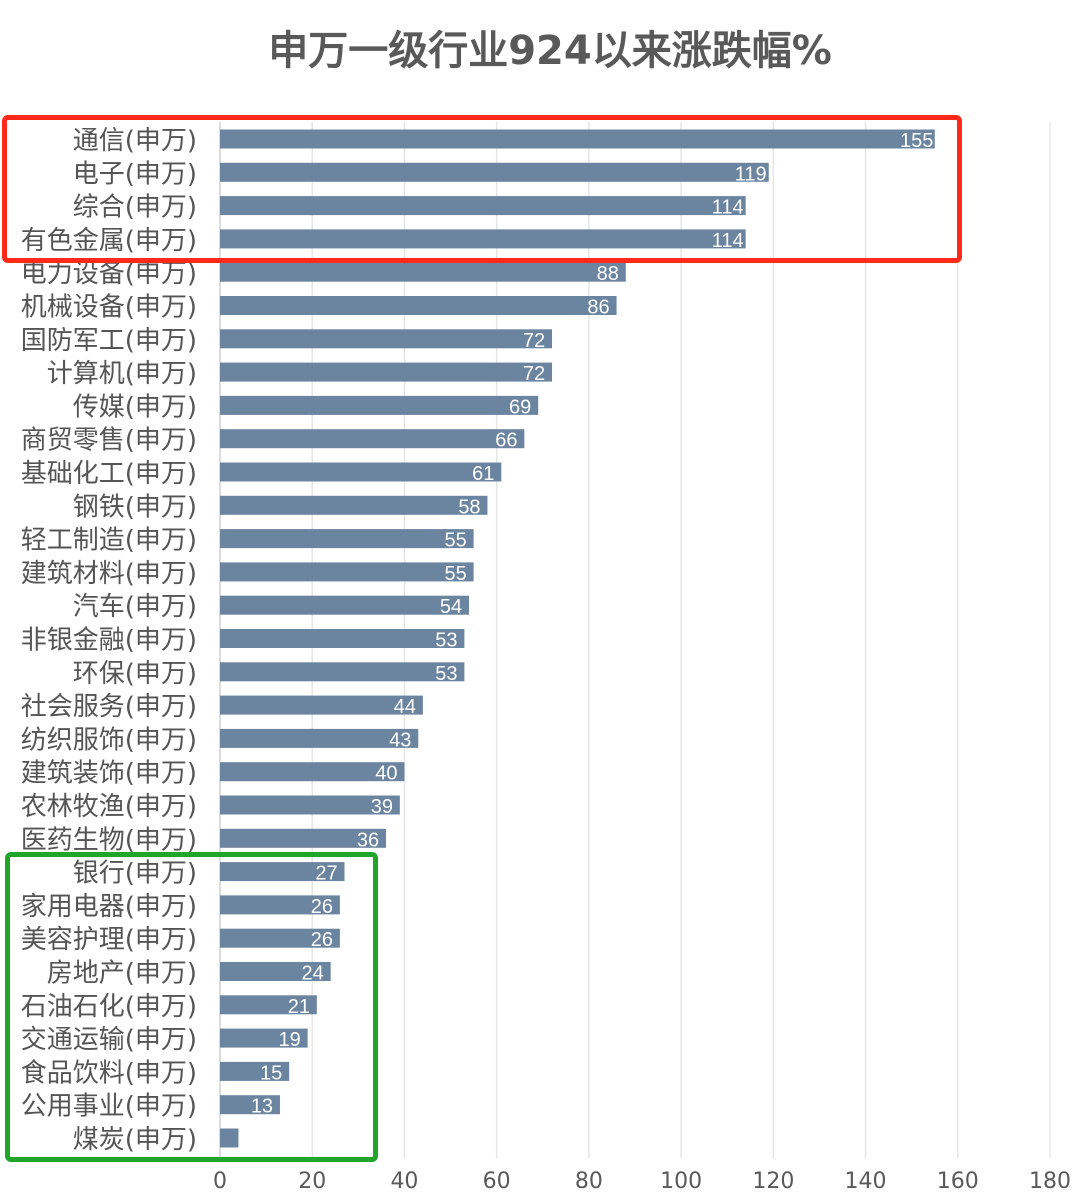 The height and width of the screenshot is (1199, 1082). What do you see at coordinates (598, 308) in the screenshot?
I see `data-label: 86` at bounding box center [598, 308].